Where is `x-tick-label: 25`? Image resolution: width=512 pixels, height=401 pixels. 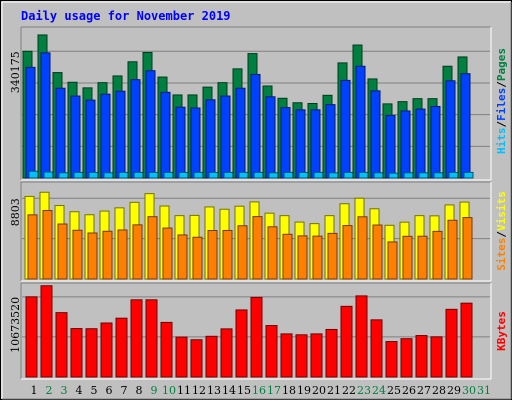 x-tick-label: 25 is located at coordinates (394, 390).